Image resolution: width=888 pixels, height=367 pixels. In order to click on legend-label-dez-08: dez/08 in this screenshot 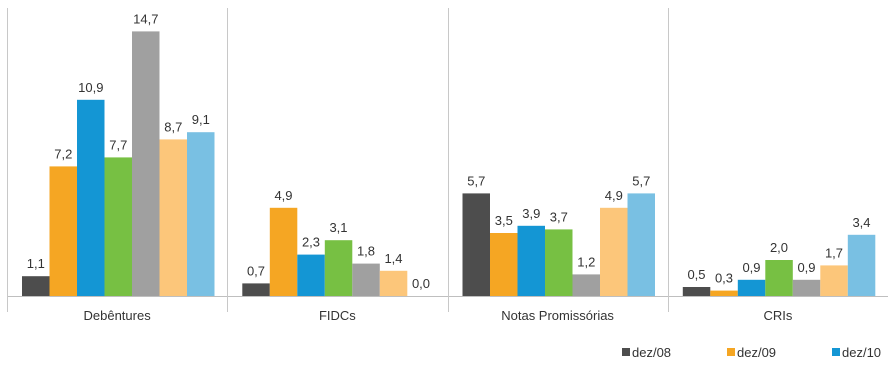, I will do `click(651, 352)`.